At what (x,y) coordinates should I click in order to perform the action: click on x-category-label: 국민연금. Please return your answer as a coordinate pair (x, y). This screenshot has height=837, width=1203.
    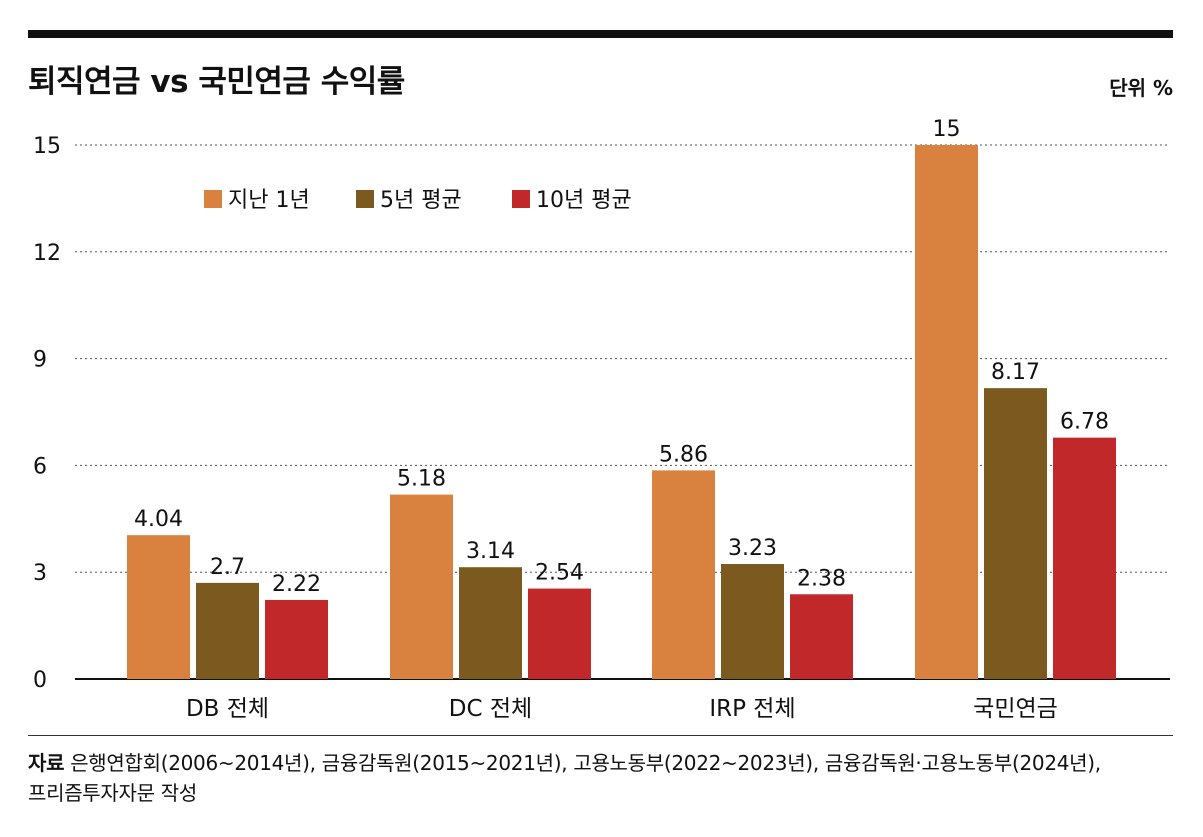
    Looking at the image, I should click on (1015, 709).